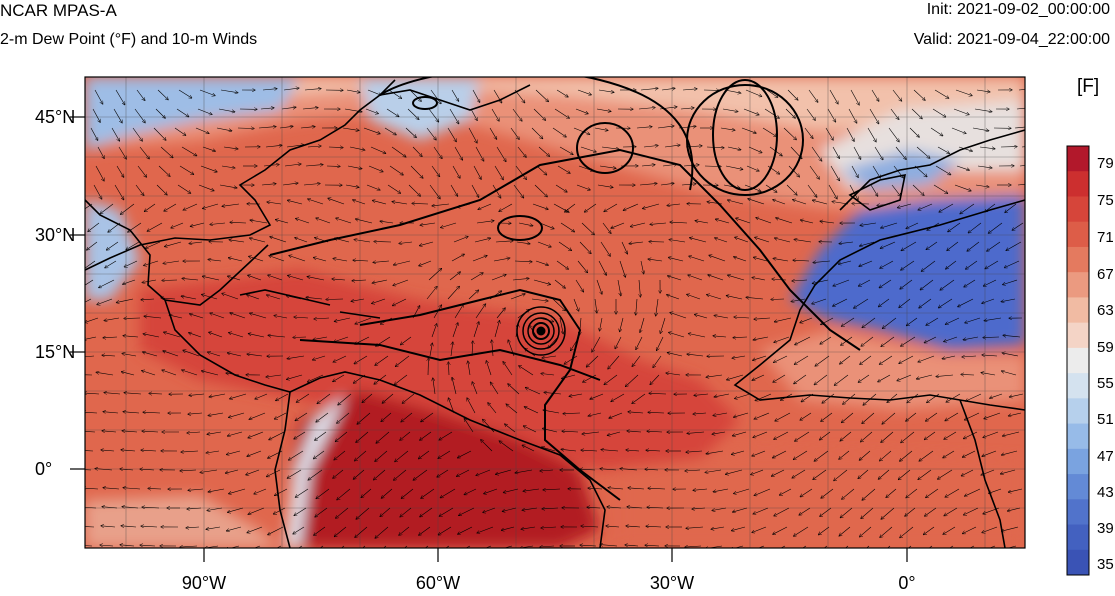 The width and height of the screenshot is (1115, 596). Describe the element at coordinates (1105, 528) in the screenshot. I see `colorbar-label: 39` at that location.